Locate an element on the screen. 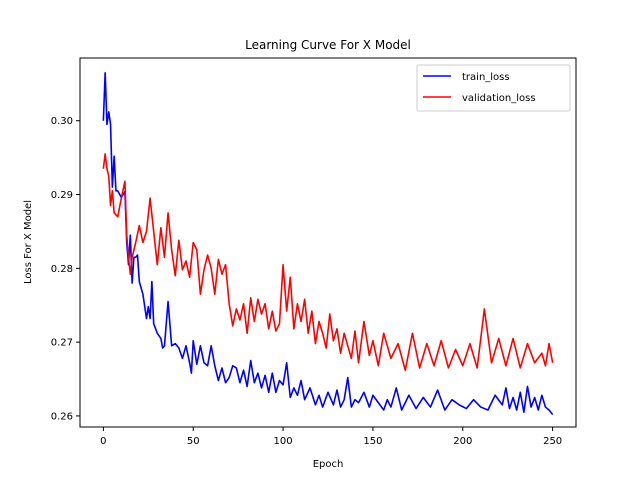 The width and height of the screenshot is (640, 480). y-axis-ticks: 0.26 0.27 0.28 0.29 0.30 is located at coordinates (65, 269).